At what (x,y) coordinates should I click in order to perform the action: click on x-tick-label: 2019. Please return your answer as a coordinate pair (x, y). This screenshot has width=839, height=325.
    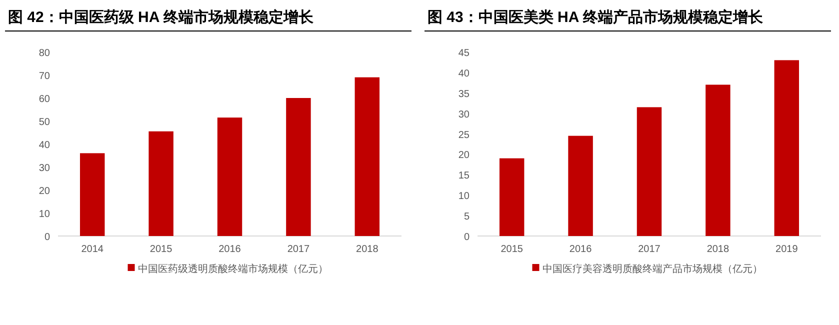
    Looking at the image, I should click on (787, 249).